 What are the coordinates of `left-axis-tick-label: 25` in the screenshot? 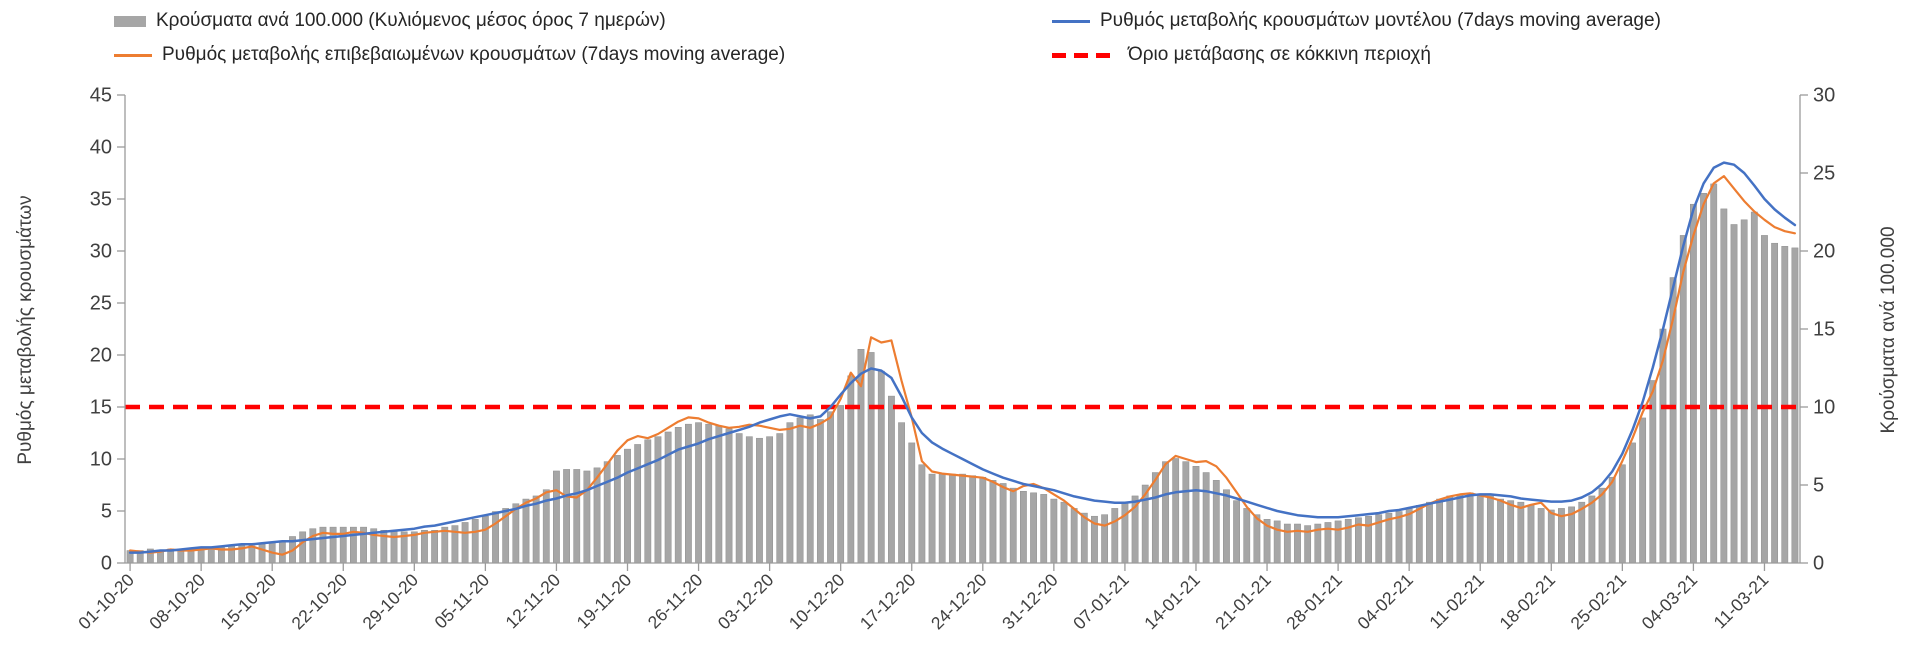 It's located at (101, 304).